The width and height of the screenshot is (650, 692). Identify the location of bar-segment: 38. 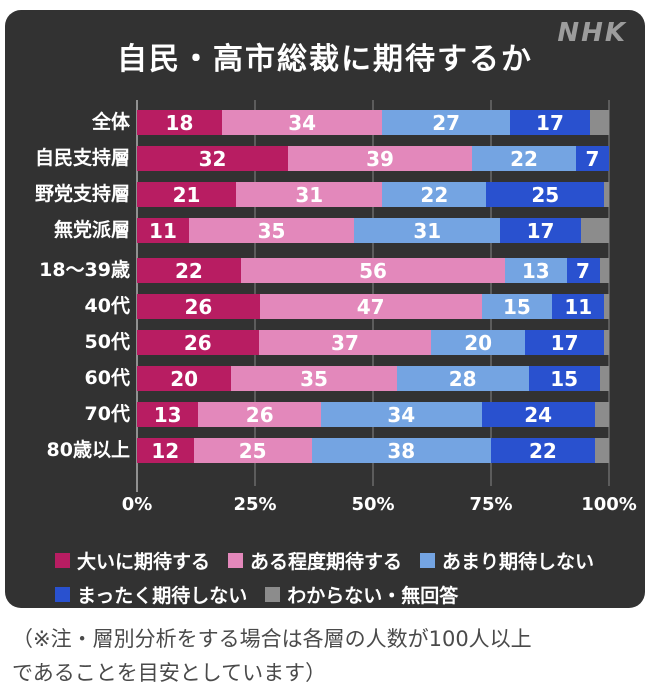
(401, 450).